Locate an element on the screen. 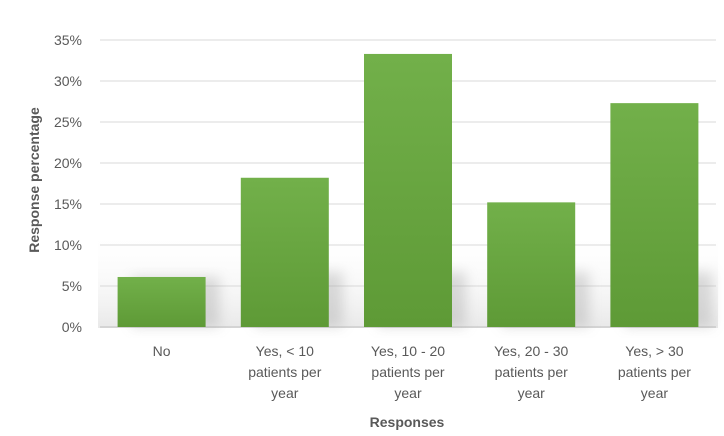  y-tick-labels: 0% 5% 10% 15% 20% 25% 30% 35% is located at coordinates (68, 183).